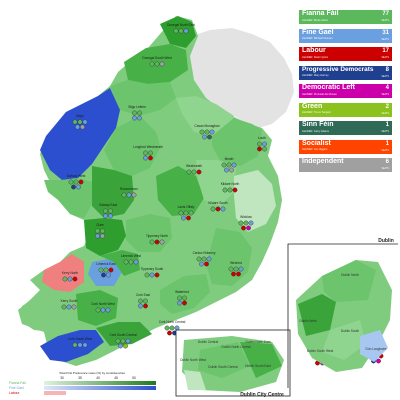 The height and width of the screenshot is (400, 400). I want to click on label-cork-sw: Cork South West, so click(80, 339).